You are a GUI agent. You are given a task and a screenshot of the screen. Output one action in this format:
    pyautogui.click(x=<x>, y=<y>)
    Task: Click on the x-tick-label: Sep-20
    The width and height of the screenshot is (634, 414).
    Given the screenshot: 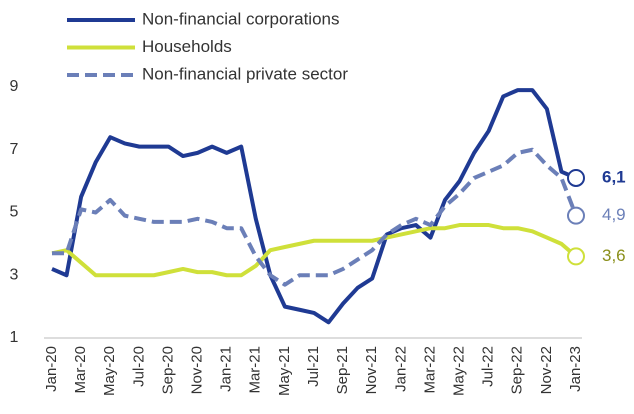 What is the action you would take?
    pyautogui.click(x=167, y=370)
    